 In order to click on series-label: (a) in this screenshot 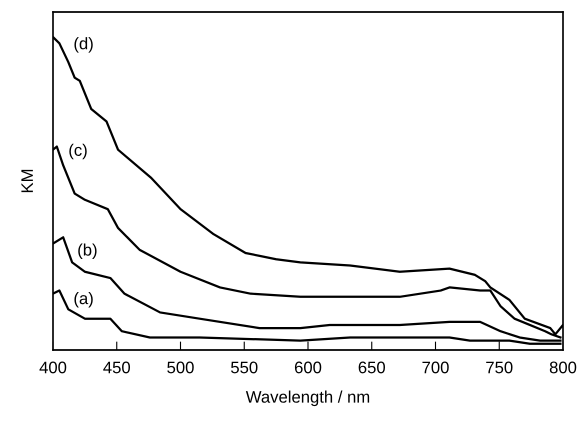, I will do `click(83, 300)`.